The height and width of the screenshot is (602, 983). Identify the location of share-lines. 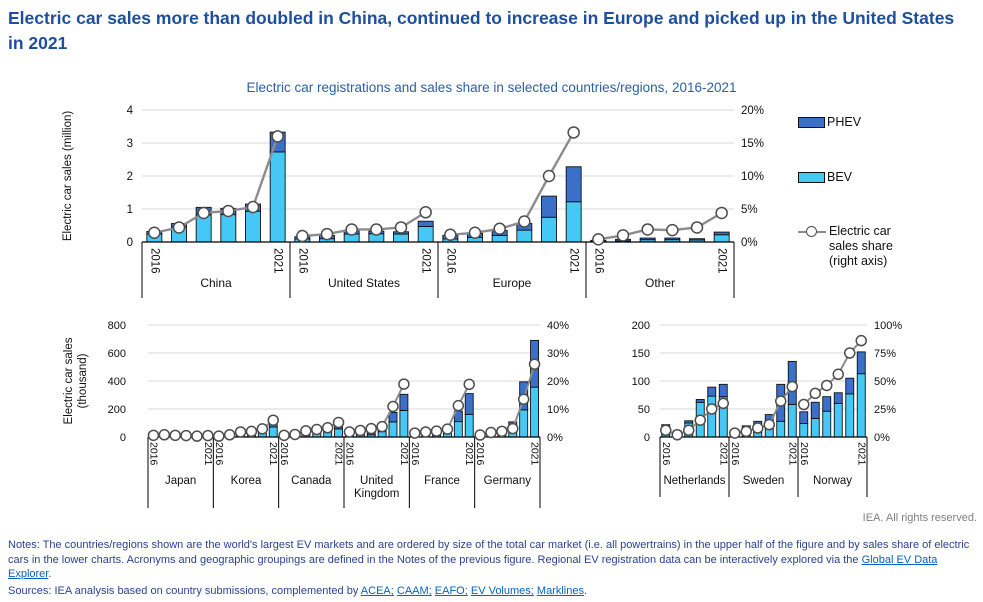
(344, 400).